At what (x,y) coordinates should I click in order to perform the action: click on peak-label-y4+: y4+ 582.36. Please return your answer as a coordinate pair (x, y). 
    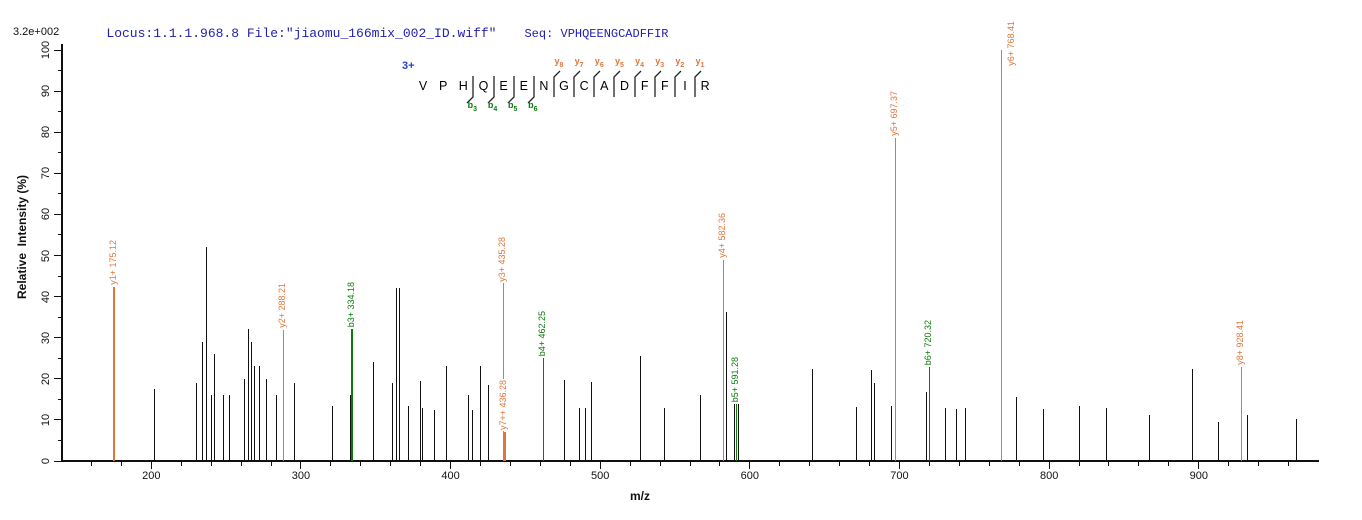
    Looking at the image, I should click on (722, 236).